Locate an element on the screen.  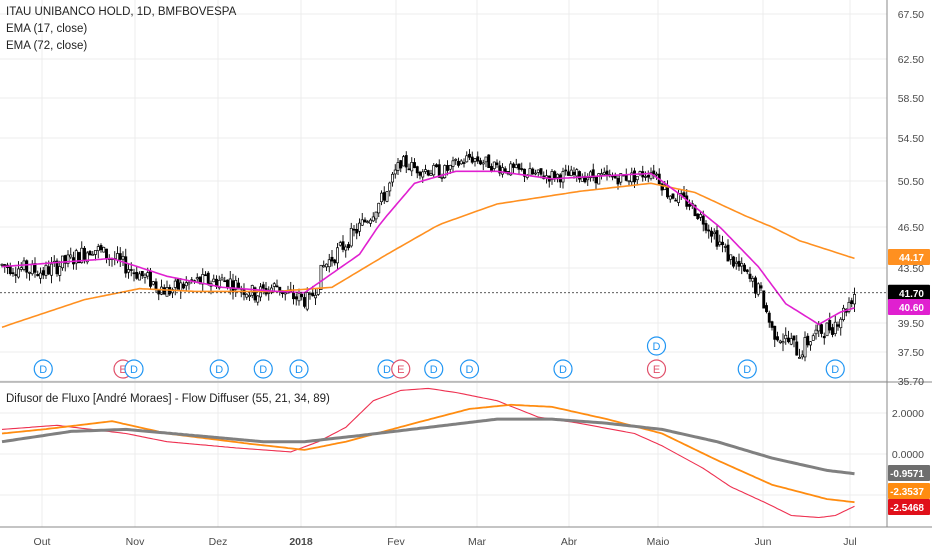
date-tick-label: Nov is located at coordinates (135, 542).